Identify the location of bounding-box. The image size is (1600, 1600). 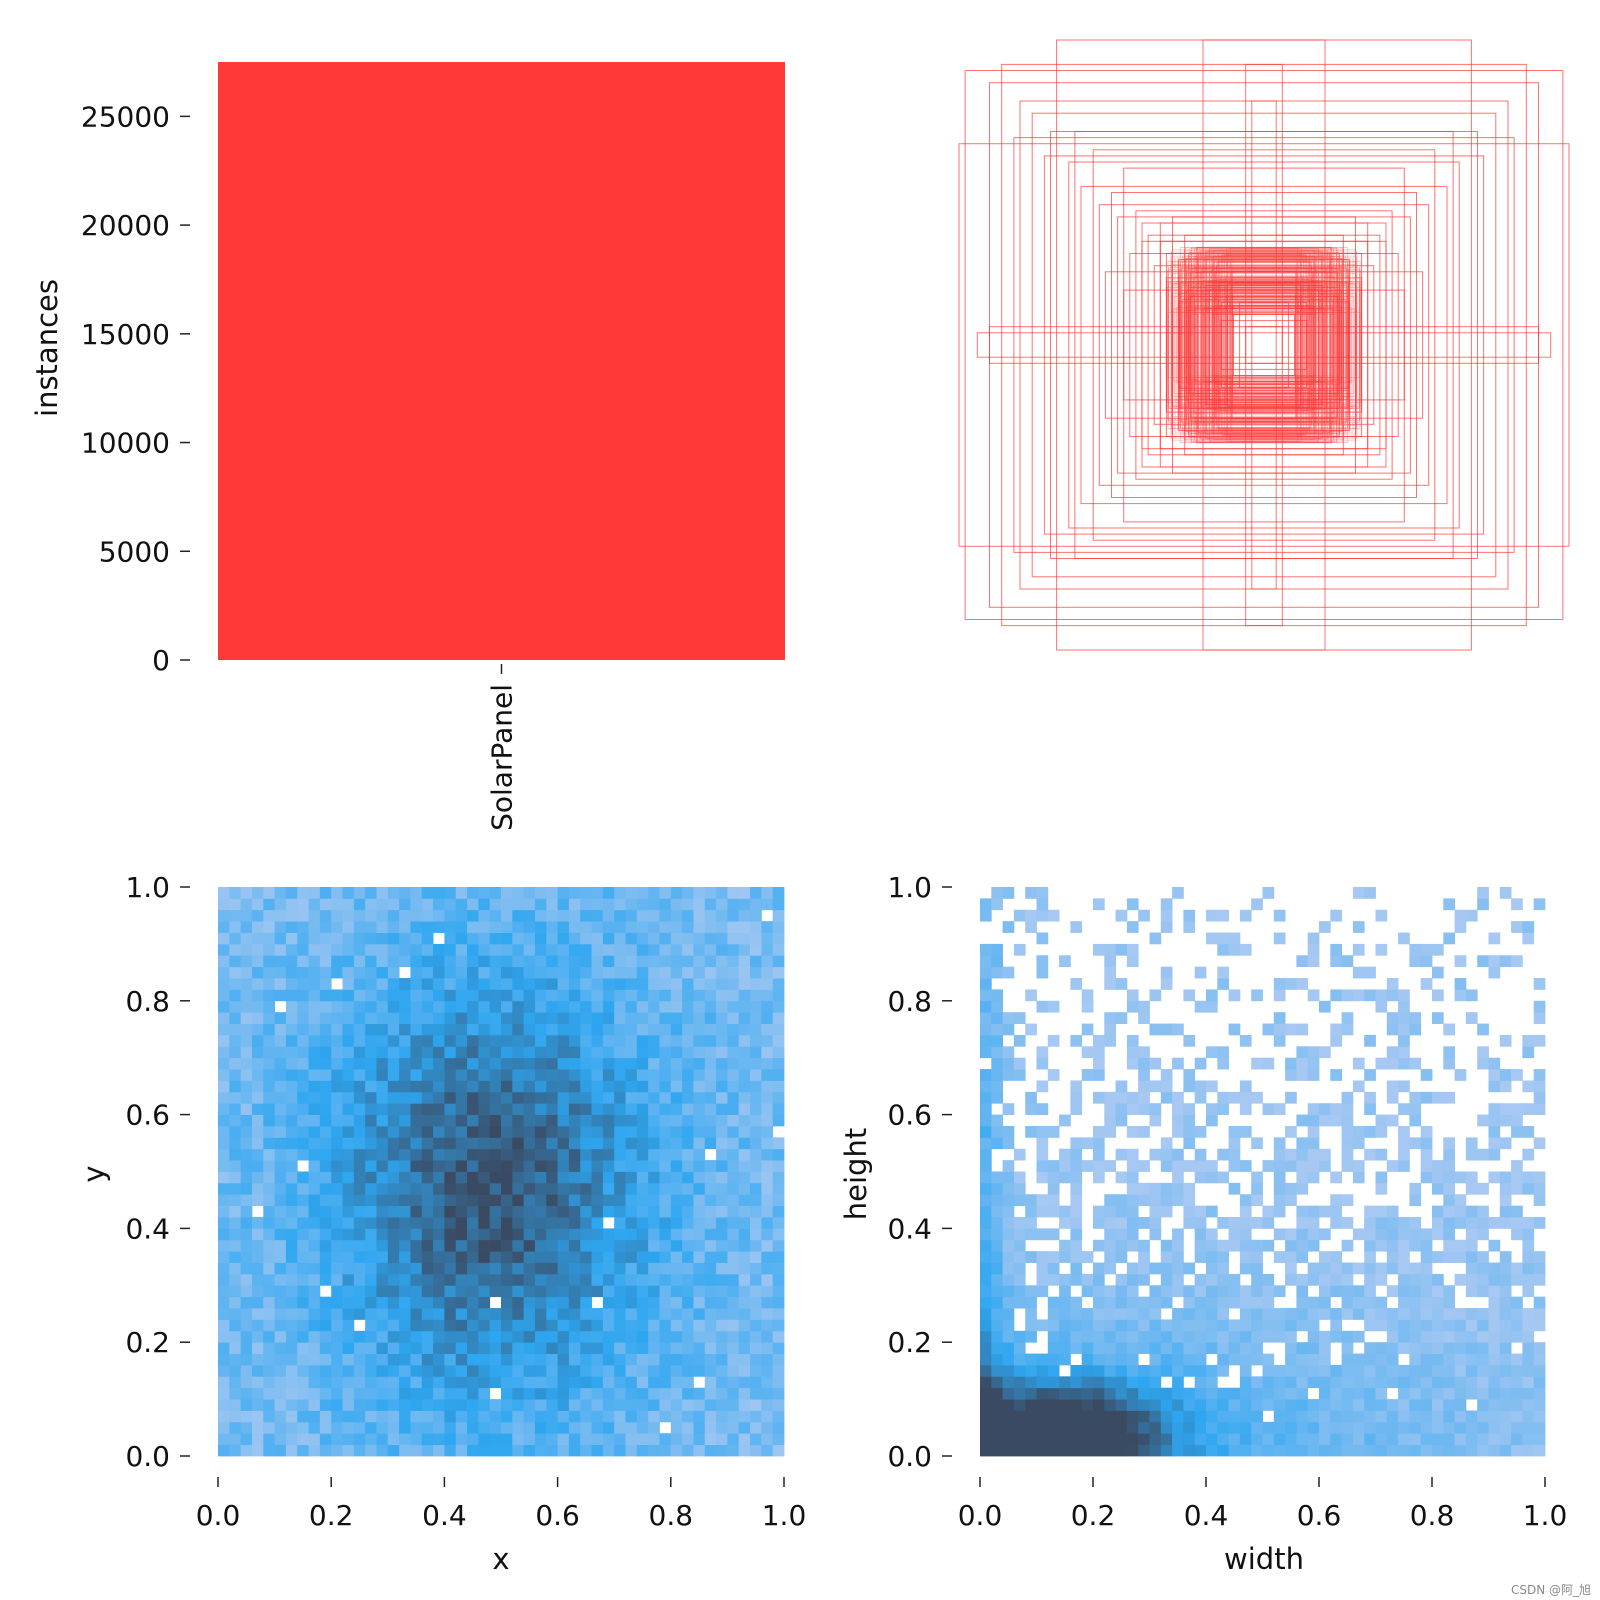
(1264, 345).